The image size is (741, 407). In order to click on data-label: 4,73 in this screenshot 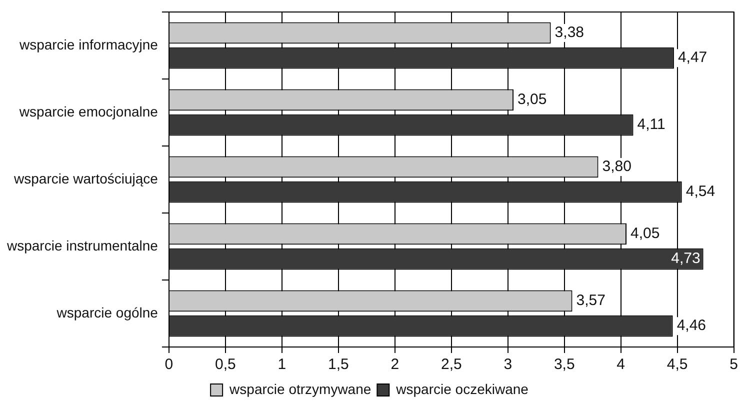, I will do `click(685, 259)`.